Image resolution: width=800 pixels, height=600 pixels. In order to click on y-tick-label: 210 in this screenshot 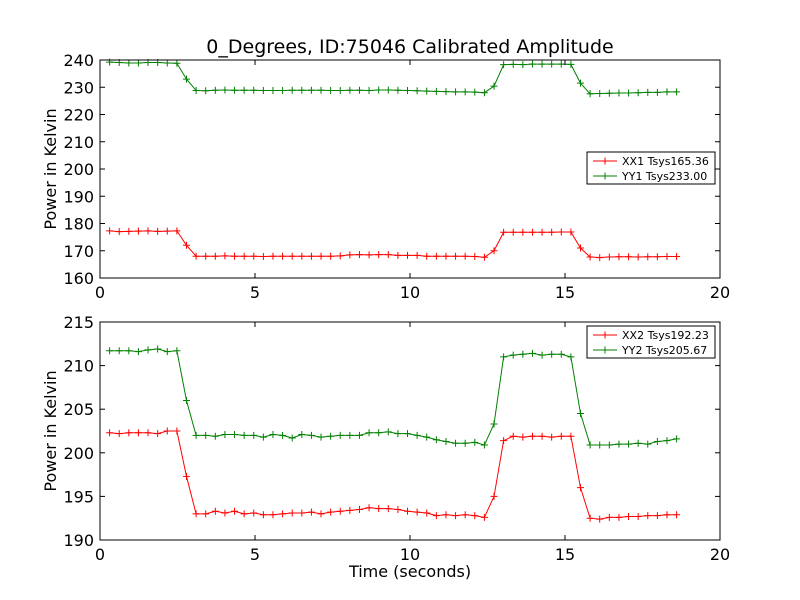, I will do `click(78, 366)`.